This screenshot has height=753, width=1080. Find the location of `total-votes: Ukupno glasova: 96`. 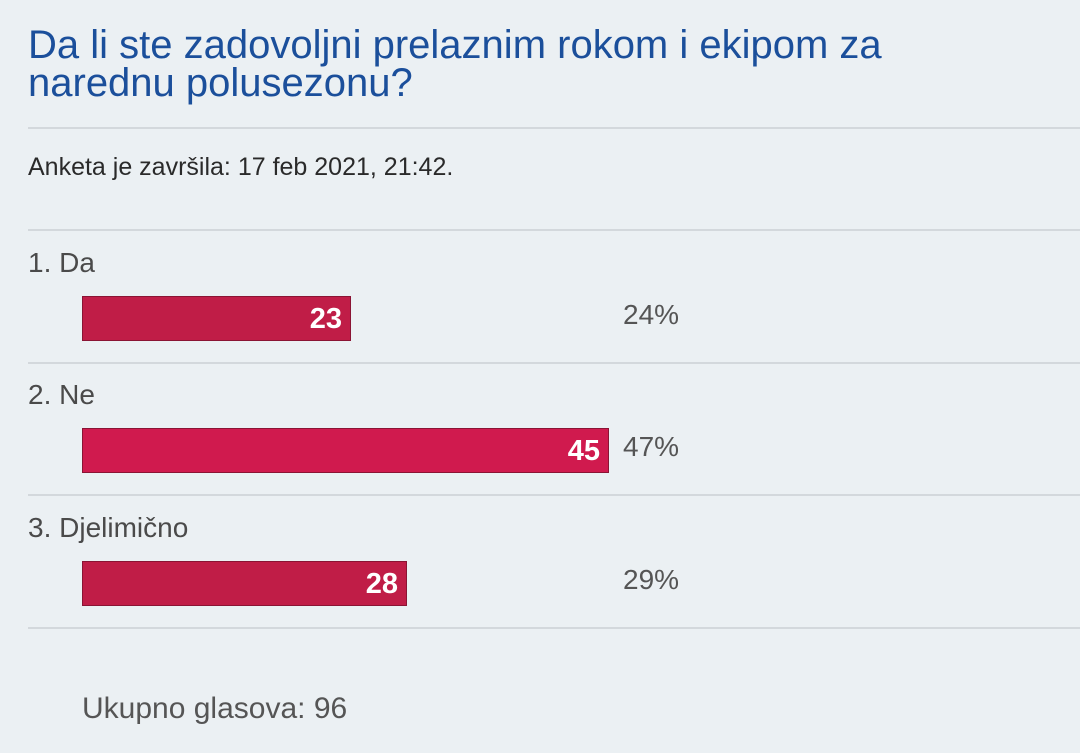

total-votes: Ukupno glasova: 96 is located at coordinates (214, 709).